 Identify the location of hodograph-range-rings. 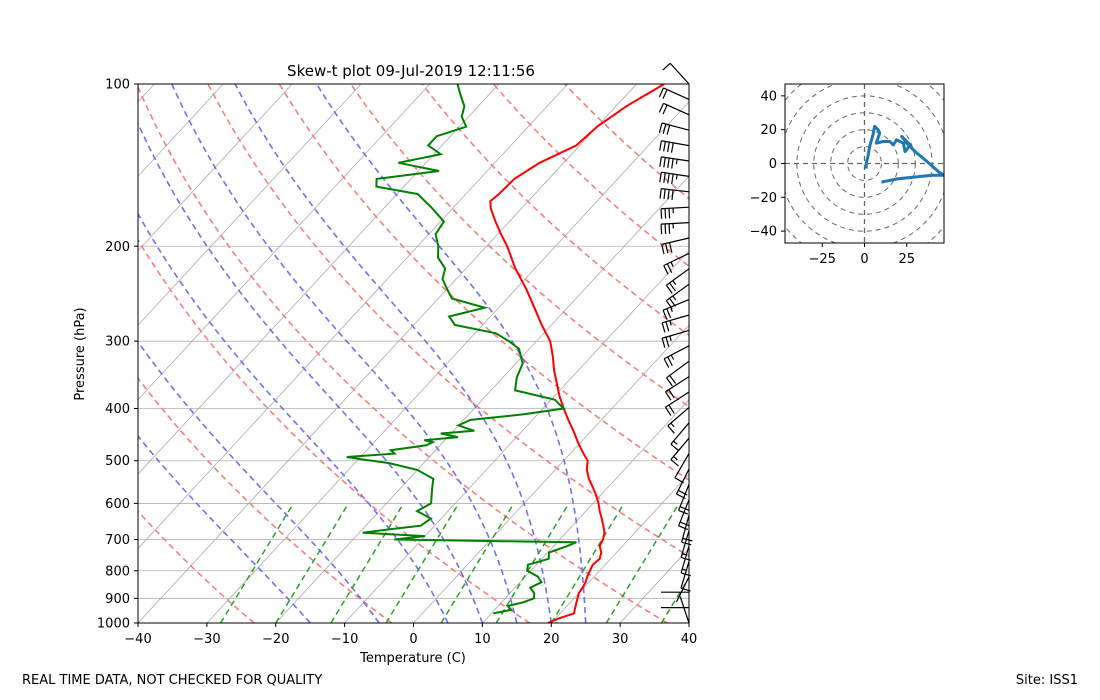
(864, 163).